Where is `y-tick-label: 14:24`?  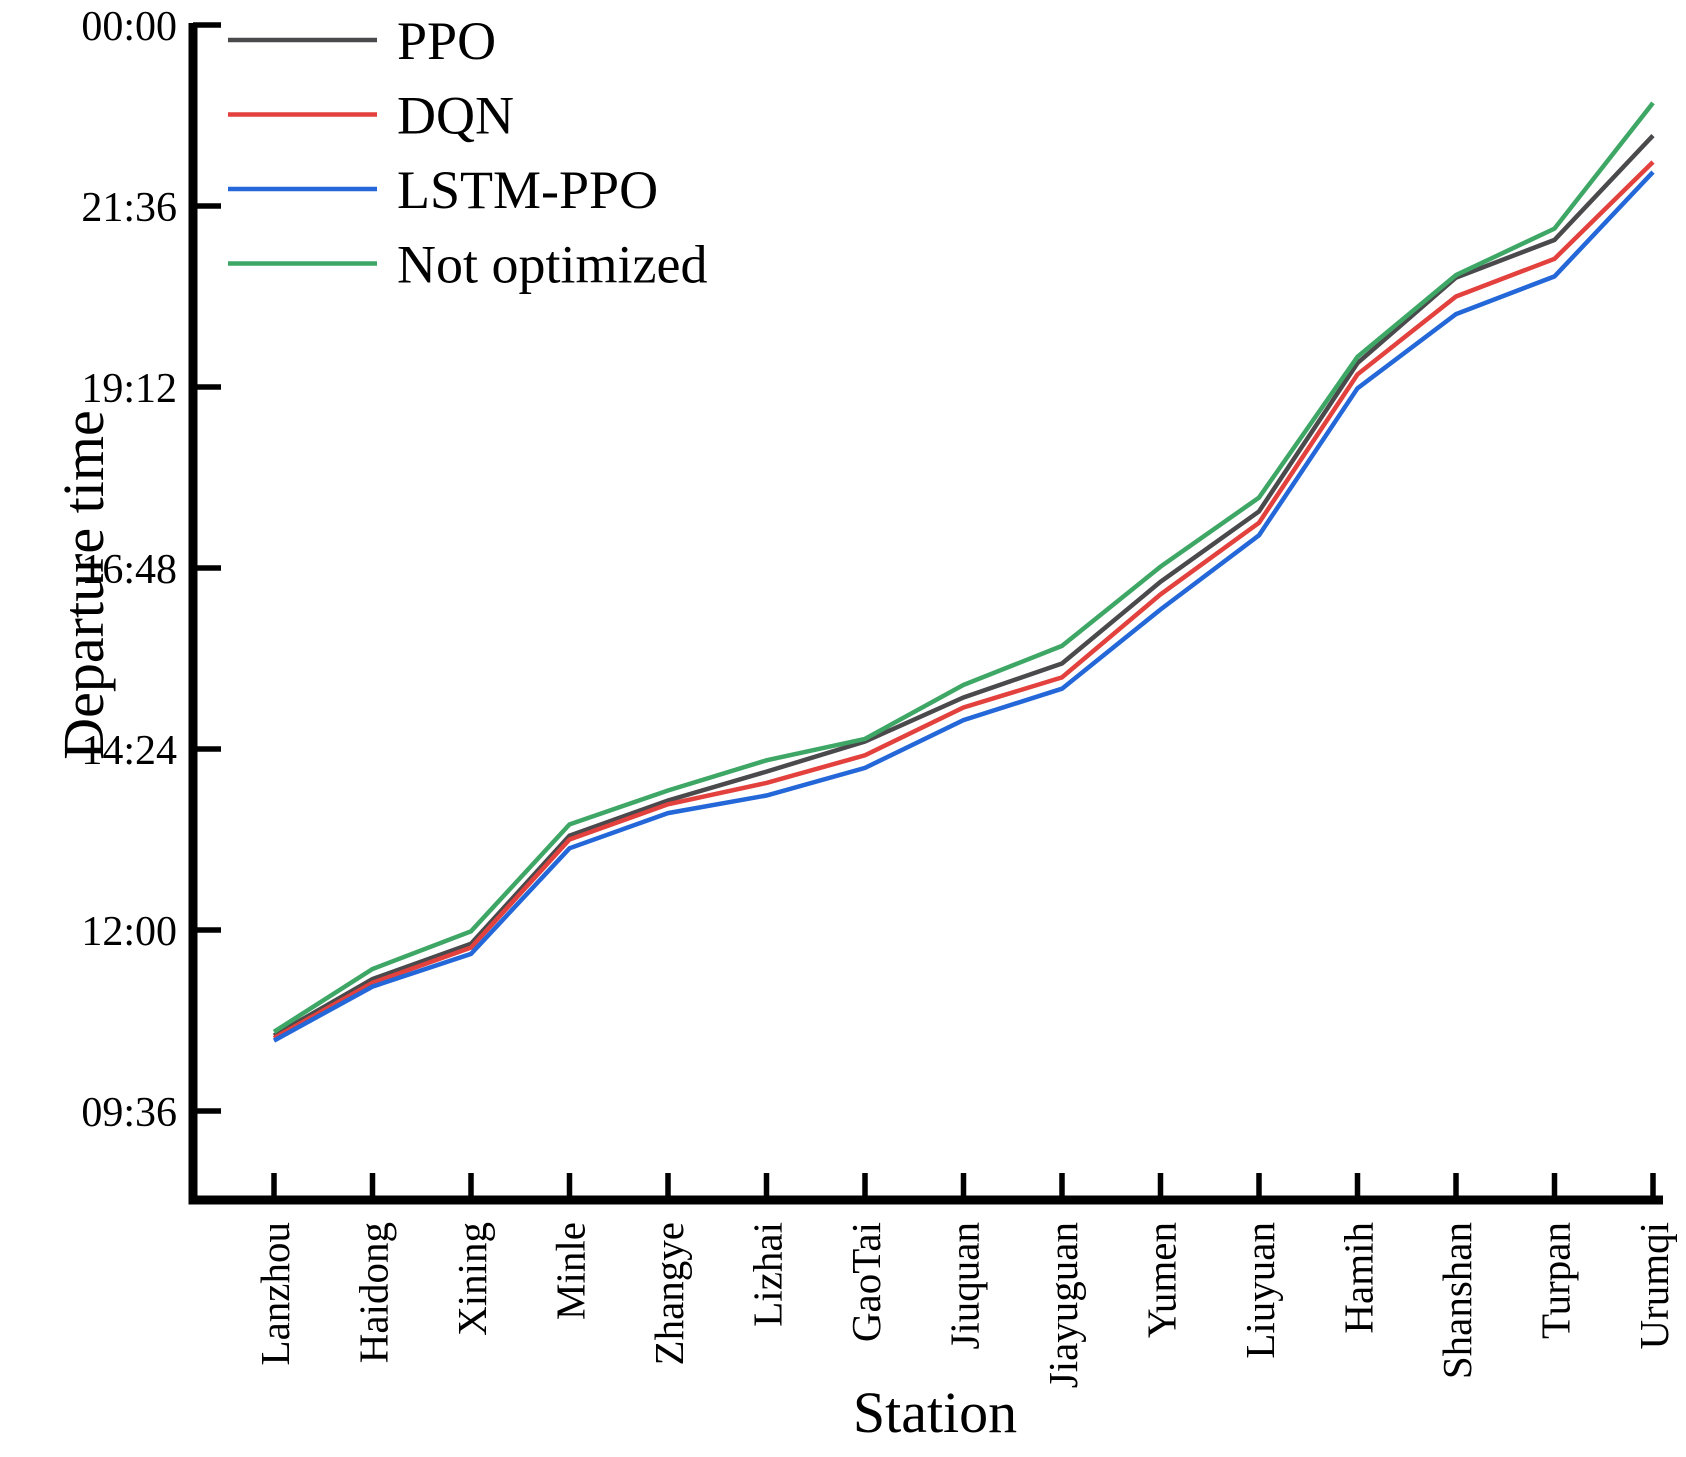 y-tick-label: 14:24 is located at coordinates (129, 751).